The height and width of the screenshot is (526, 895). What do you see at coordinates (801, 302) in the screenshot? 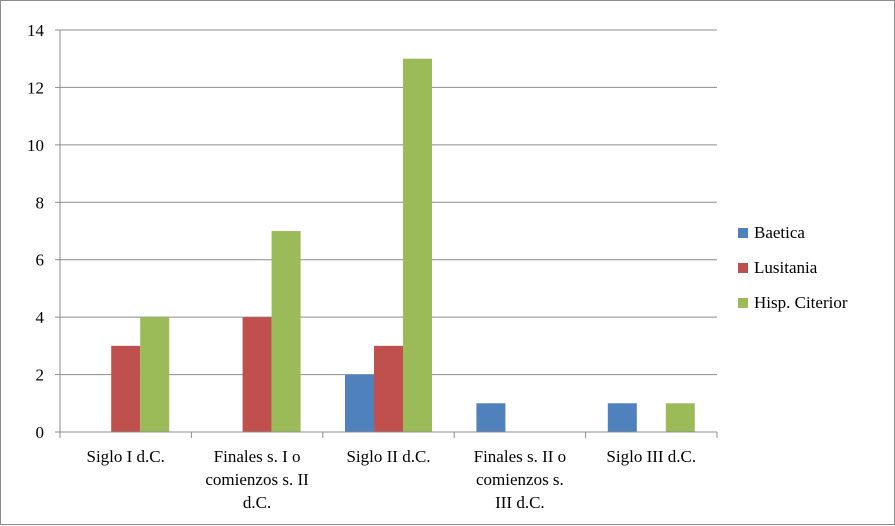
I see `legend-label: Hisp. Citerior` at bounding box center [801, 302].